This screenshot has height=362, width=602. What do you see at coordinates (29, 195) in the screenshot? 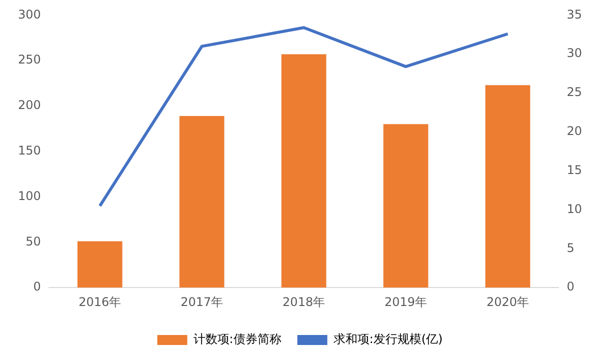
I see `y-tick-label: 100` at bounding box center [29, 195].